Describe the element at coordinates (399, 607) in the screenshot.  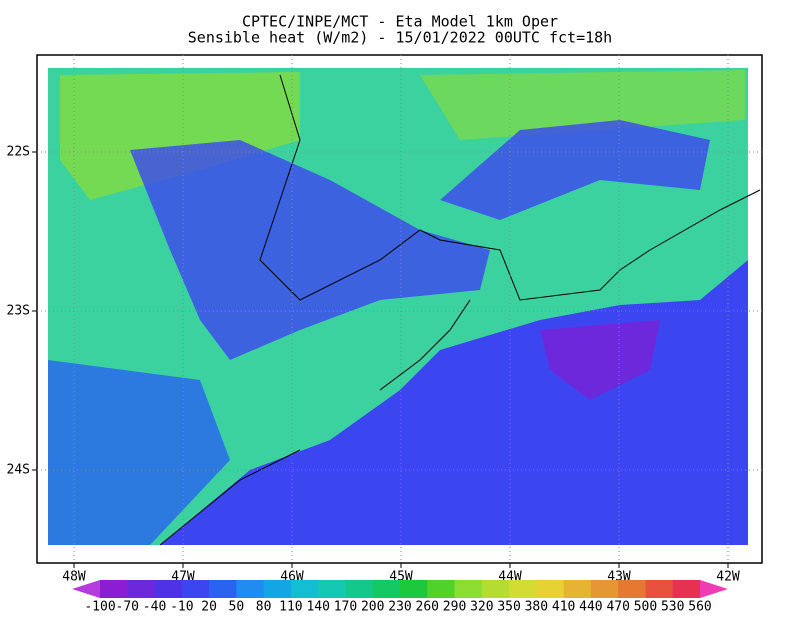
I see `colorbar-label: 230` at that location.